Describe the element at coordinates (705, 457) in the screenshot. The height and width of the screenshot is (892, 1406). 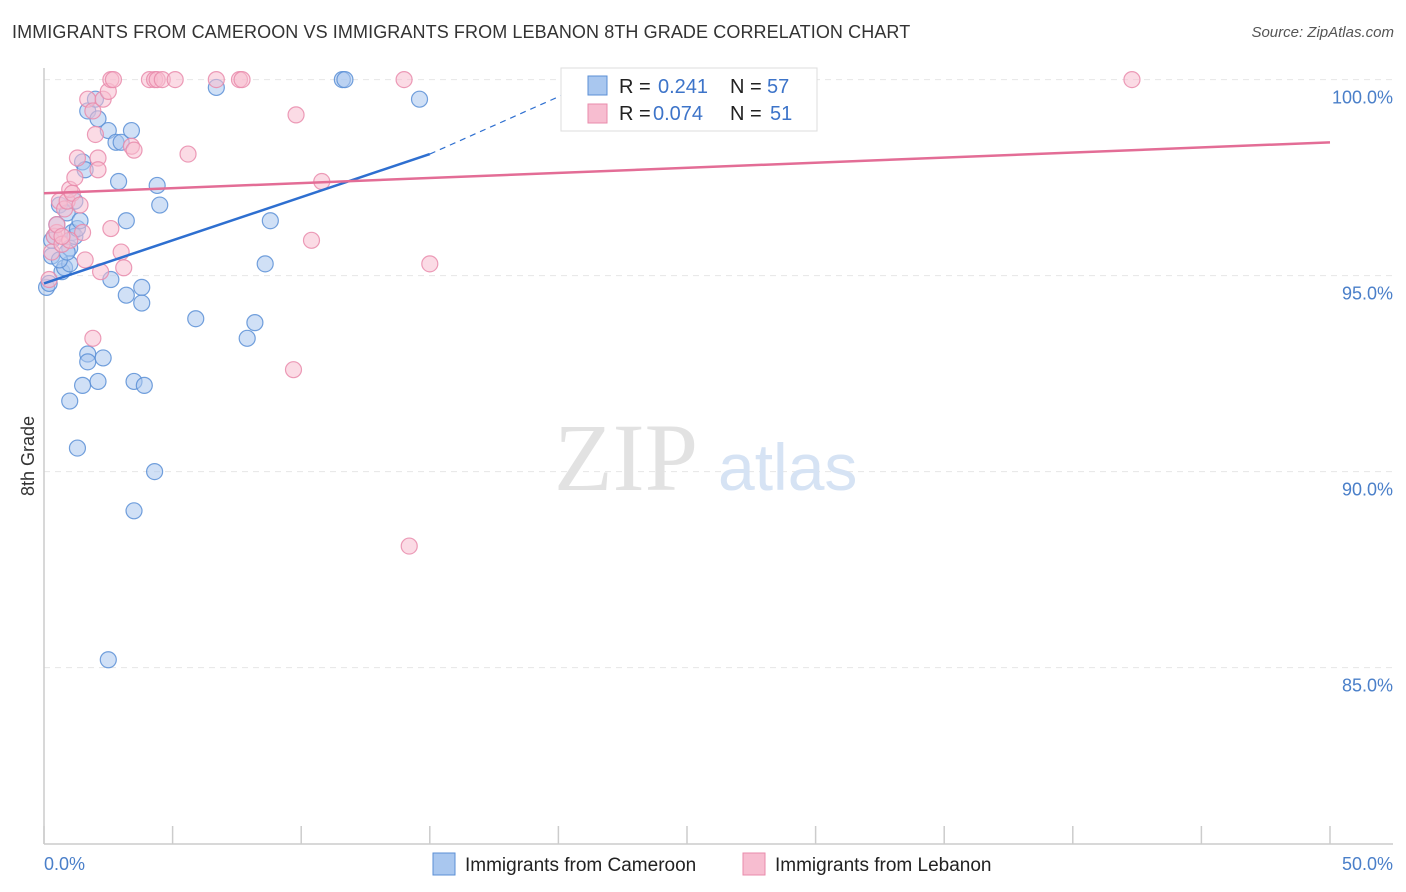
I see `watermark: ZIP atlas` at that location.